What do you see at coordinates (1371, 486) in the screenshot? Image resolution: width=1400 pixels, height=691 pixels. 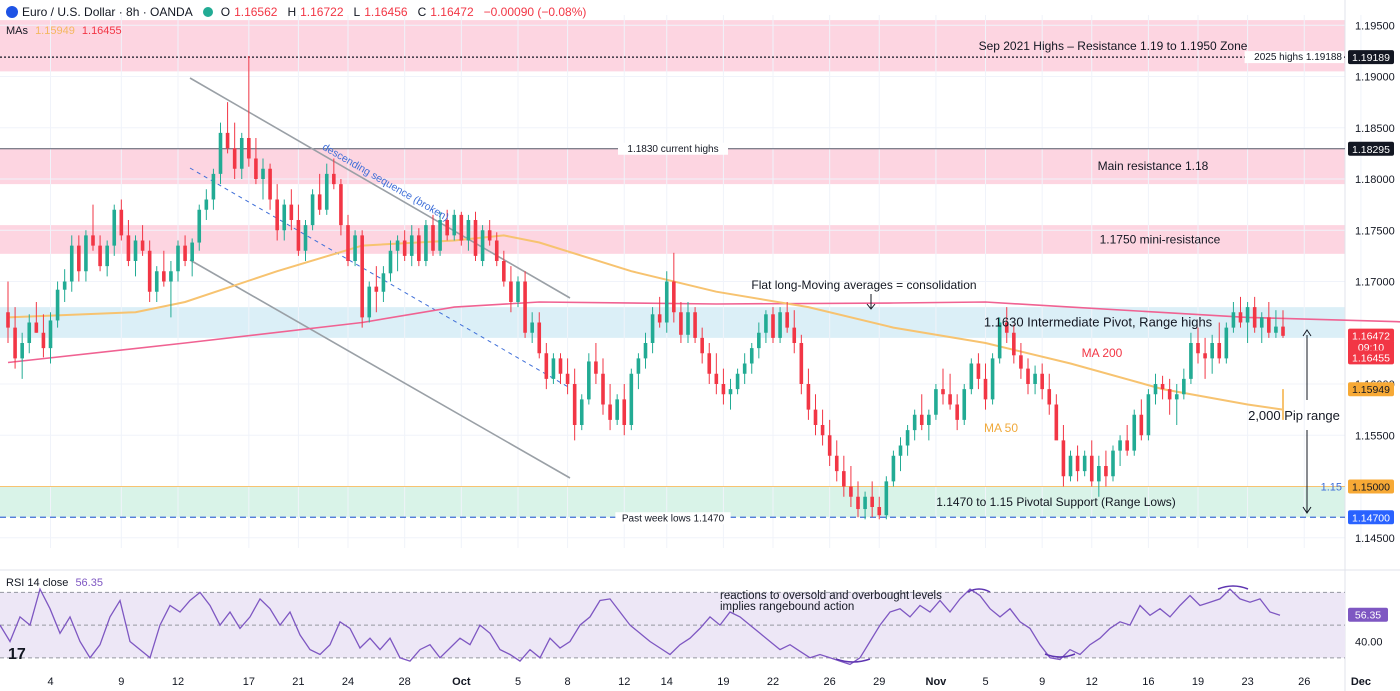 I see `price-label-box` at bounding box center [1371, 486].